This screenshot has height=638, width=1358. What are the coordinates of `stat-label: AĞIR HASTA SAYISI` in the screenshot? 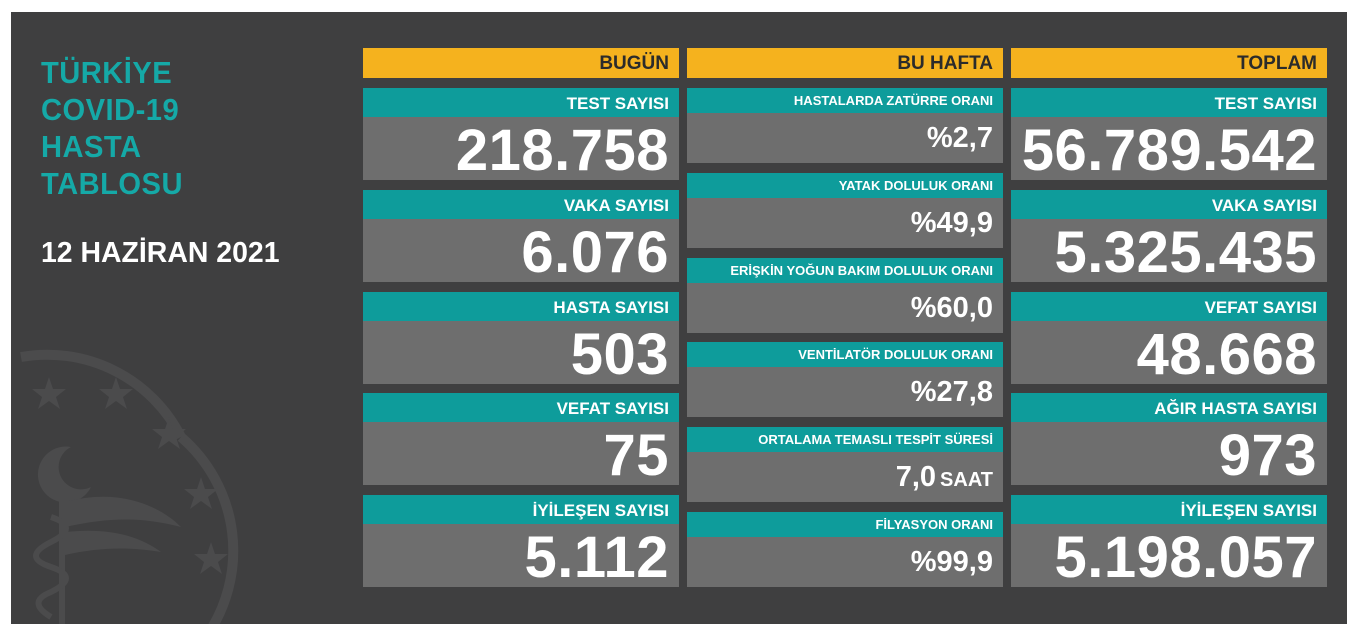 It's located at (1169, 407).